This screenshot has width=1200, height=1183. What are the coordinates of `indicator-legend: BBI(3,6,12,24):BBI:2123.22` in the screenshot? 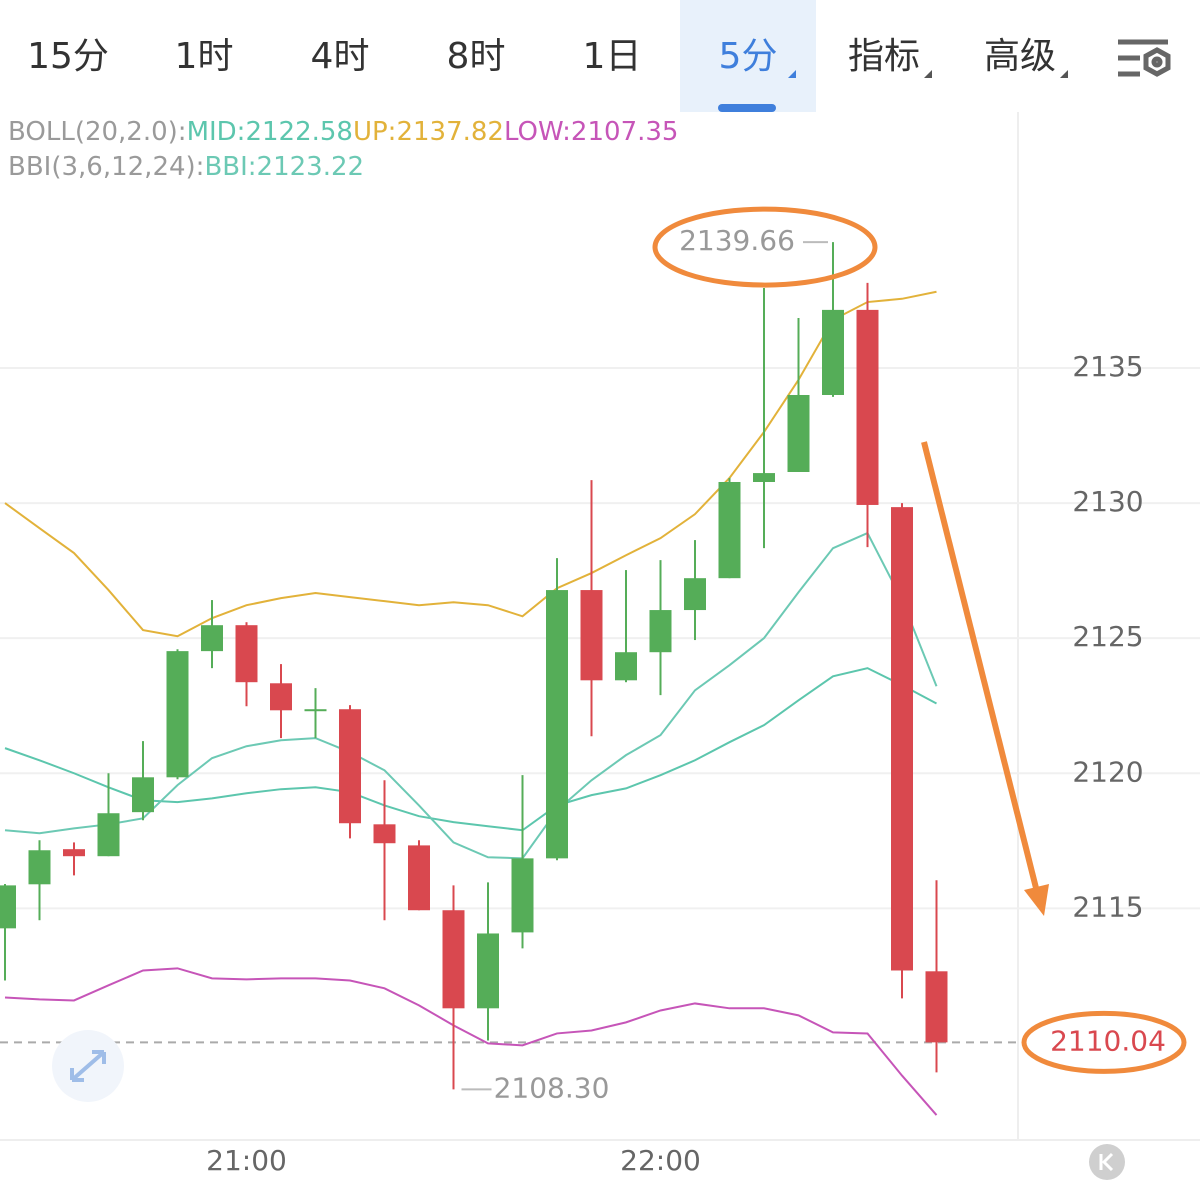 It's located at (186, 167).